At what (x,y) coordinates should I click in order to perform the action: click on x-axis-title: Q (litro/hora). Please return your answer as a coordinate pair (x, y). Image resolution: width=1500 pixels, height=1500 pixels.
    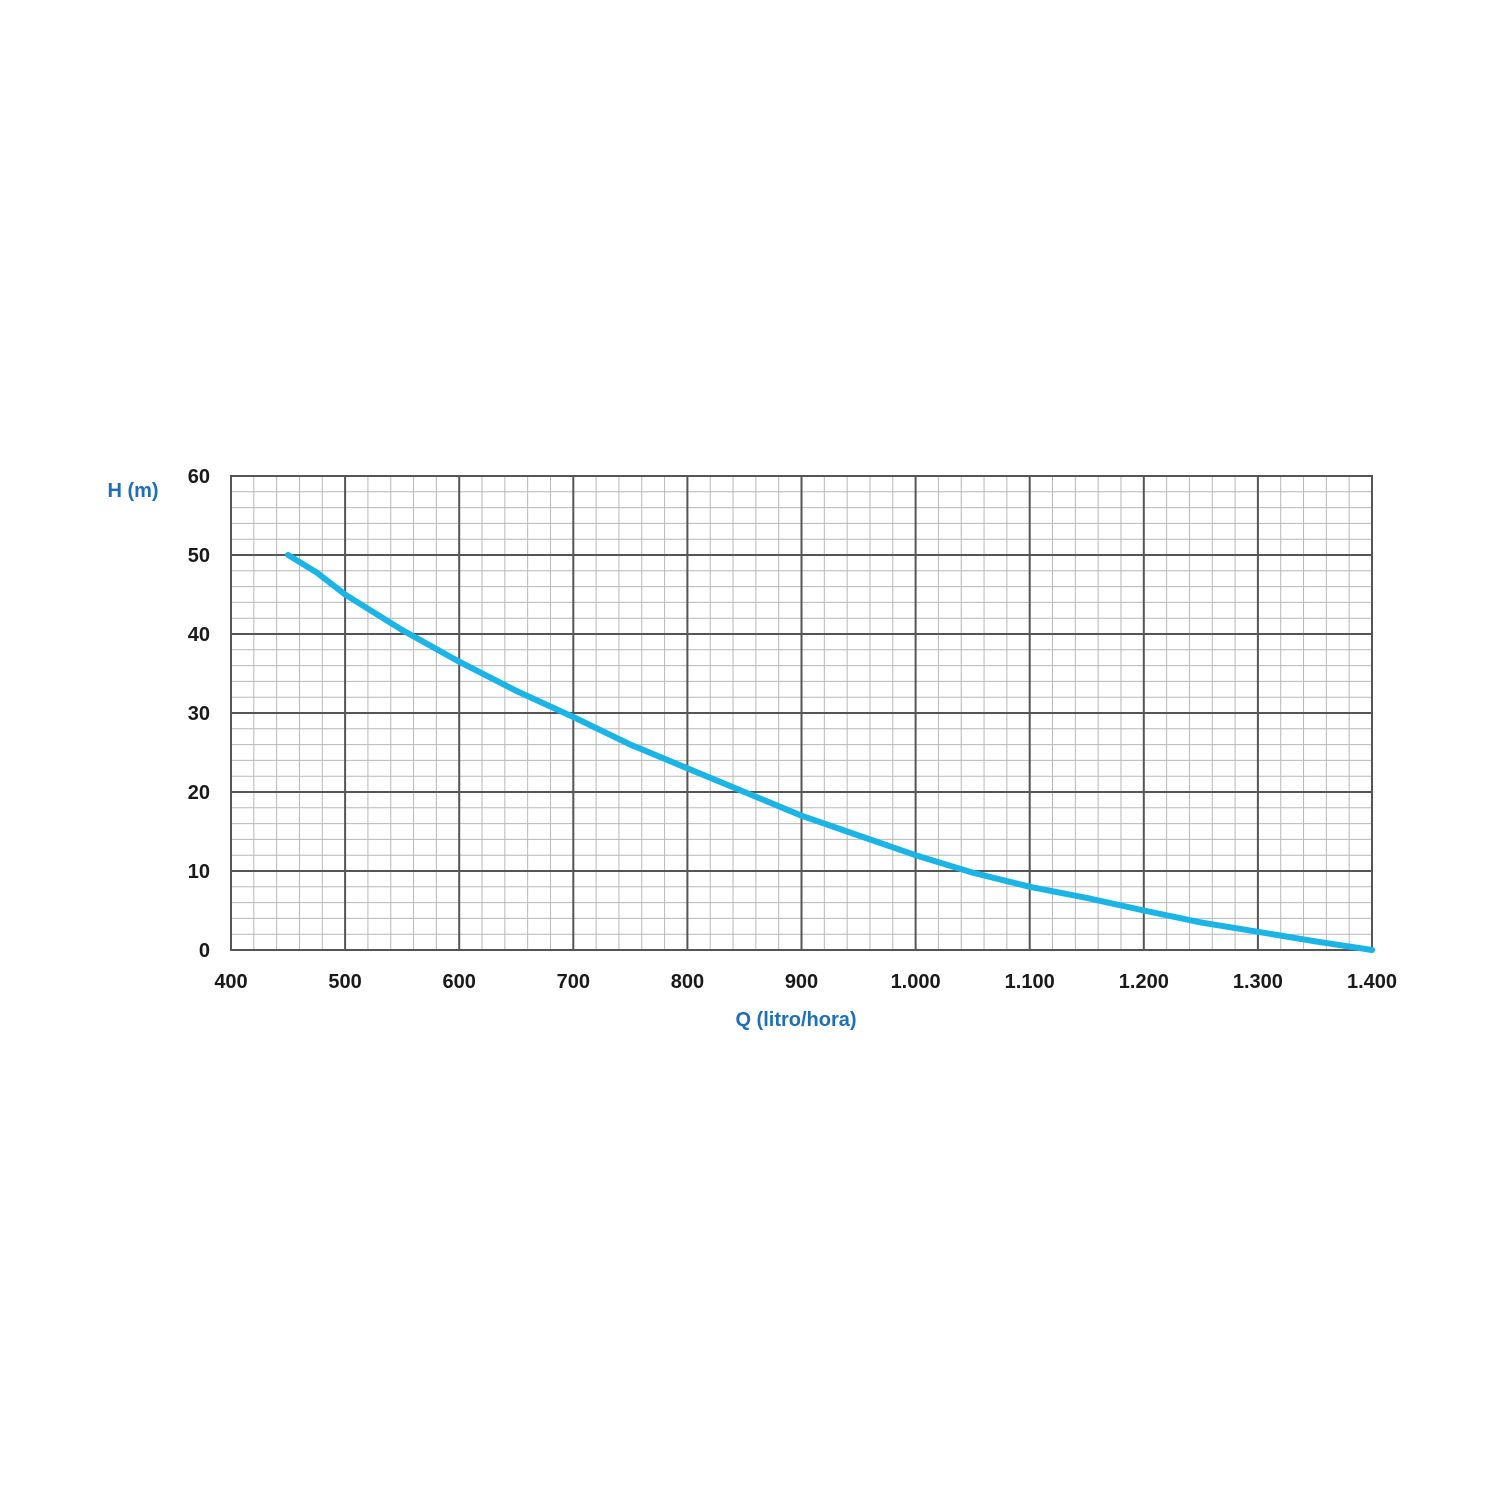
    Looking at the image, I should click on (795, 1020).